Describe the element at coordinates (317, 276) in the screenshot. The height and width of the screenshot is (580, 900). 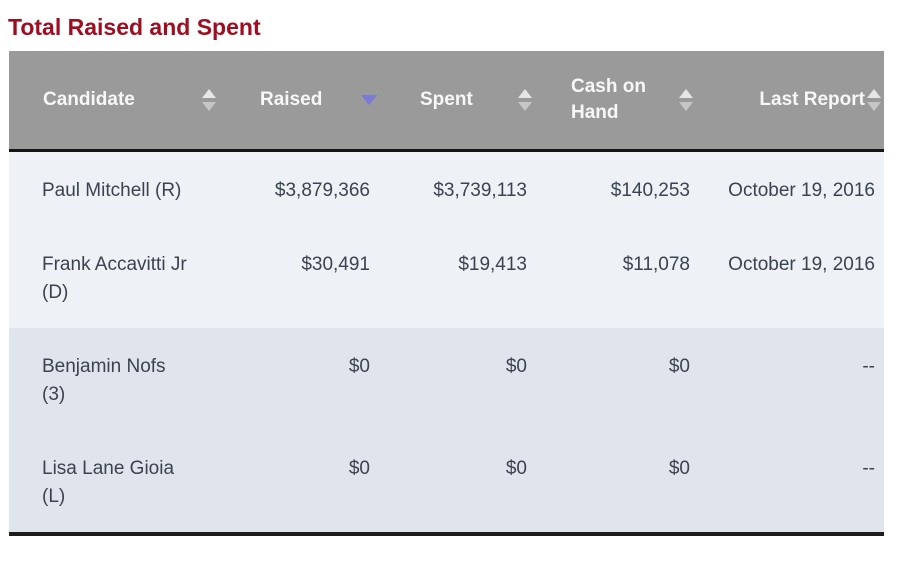
I see `raised-cell: $30,491` at that location.